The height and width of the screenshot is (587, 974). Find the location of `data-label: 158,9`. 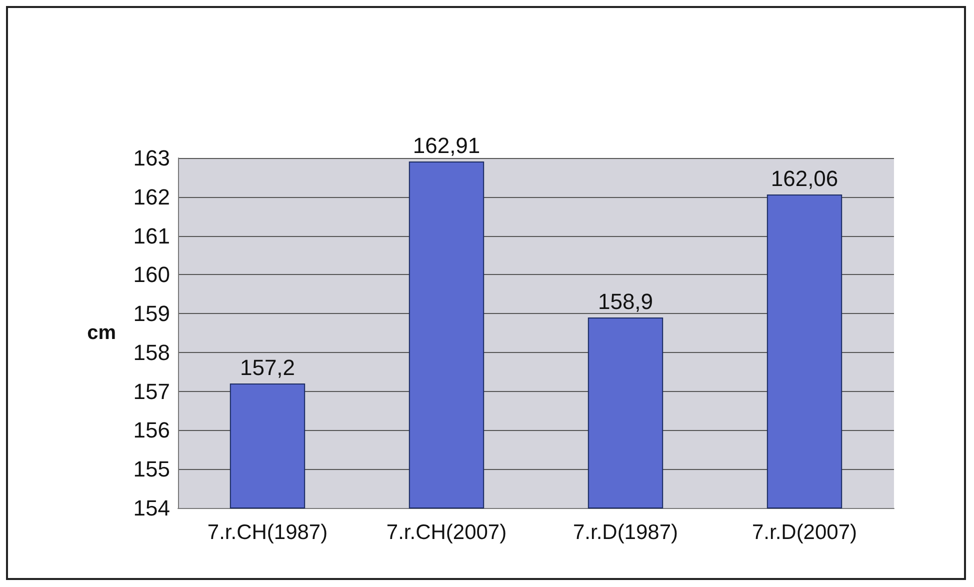

data-label: 158,9 is located at coordinates (626, 301).